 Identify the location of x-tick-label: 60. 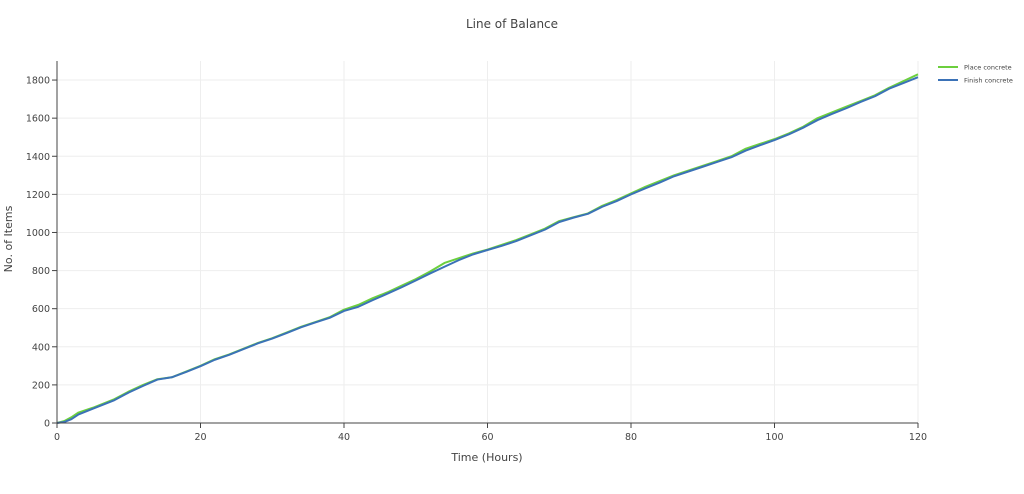
(487, 437).